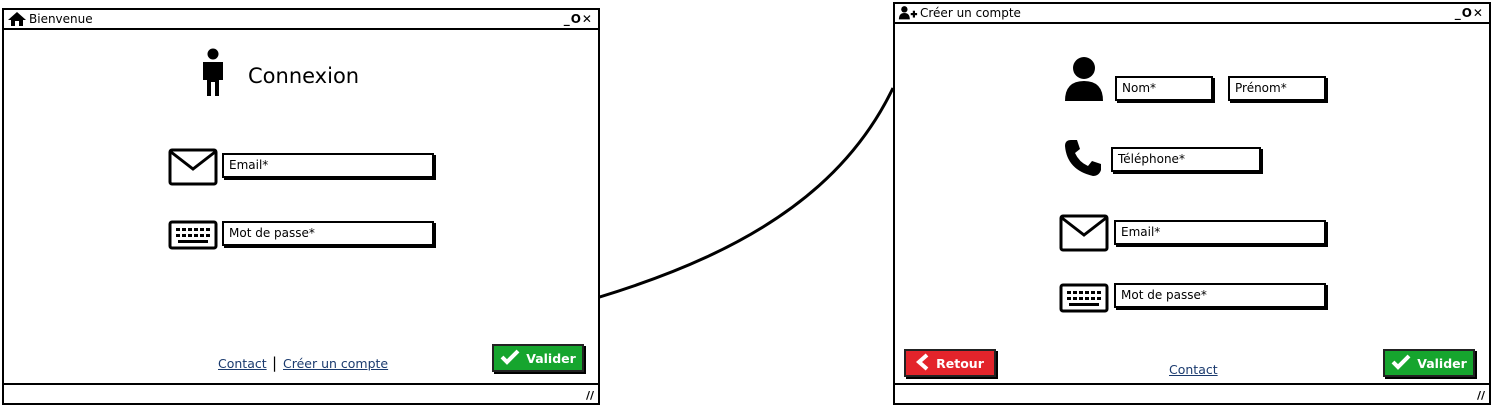 The height and width of the screenshot is (407, 1492). Describe the element at coordinates (304, 76) in the screenshot. I see `page-title: Connexion` at that location.